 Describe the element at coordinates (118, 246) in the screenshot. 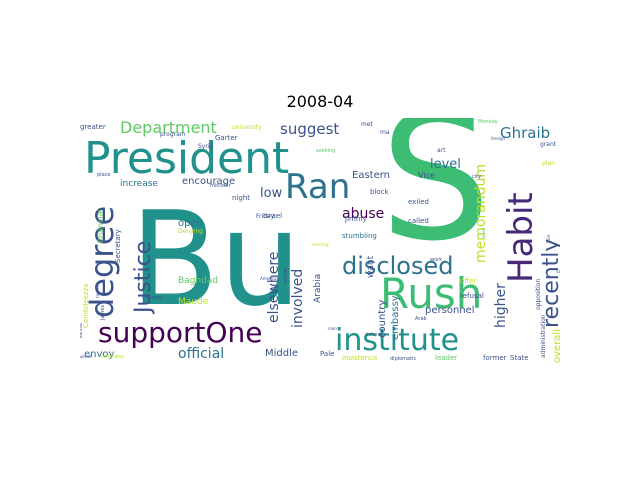

I see `cloud-word: Secretary` at that location.